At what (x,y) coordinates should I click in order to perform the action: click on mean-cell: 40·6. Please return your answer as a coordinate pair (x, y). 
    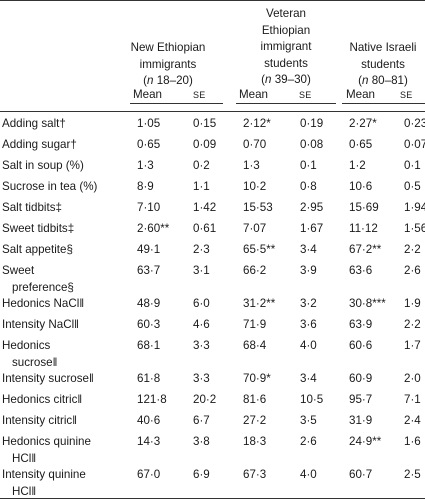
    Looking at the image, I should click on (148, 421).